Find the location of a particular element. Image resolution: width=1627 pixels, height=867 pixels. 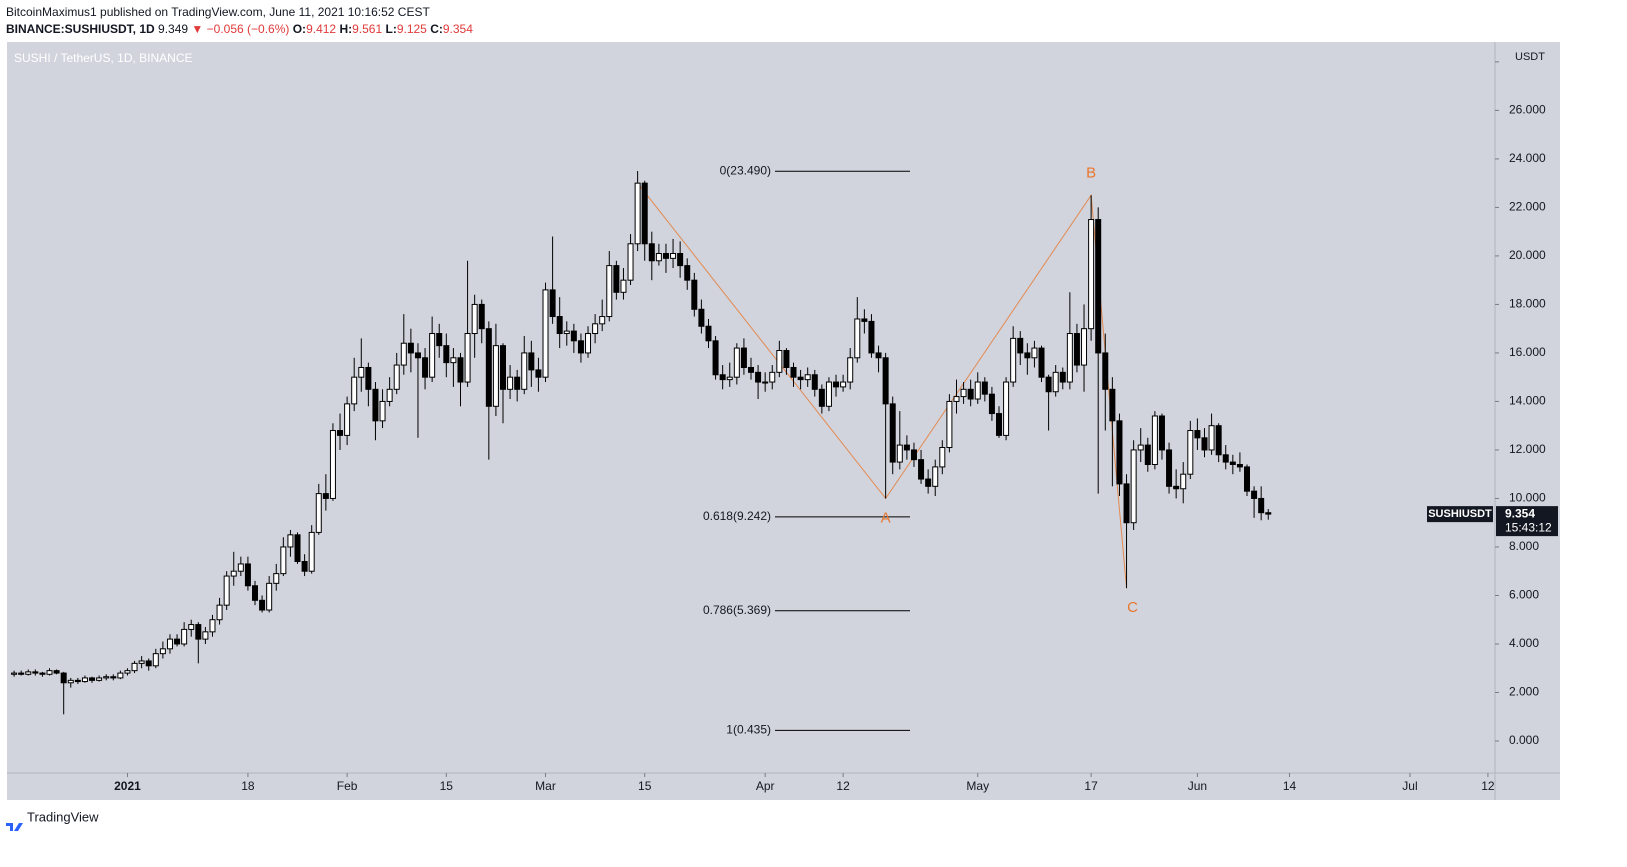

x-tick-label: 2021 is located at coordinates (127, 786).